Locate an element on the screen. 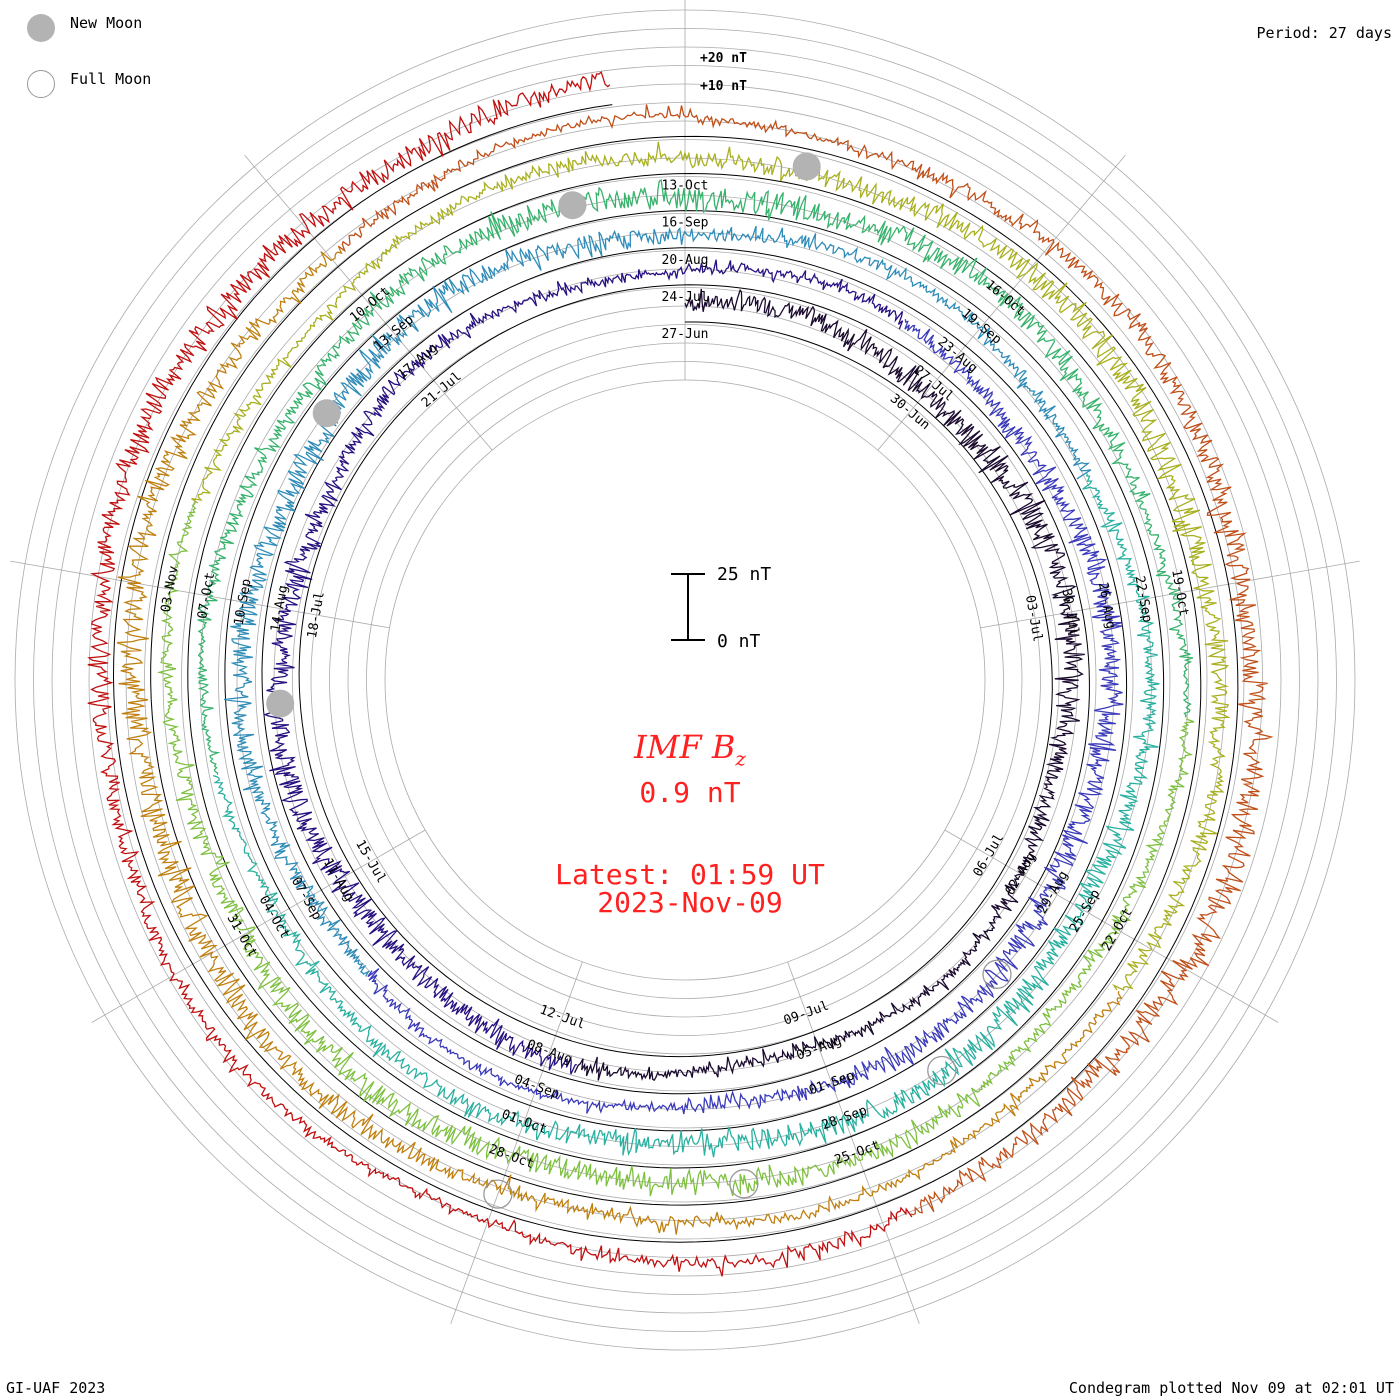 This screenshot has height=1400, width=1400. scale-top-label: 25 nT is located at coordinates (744, 574).